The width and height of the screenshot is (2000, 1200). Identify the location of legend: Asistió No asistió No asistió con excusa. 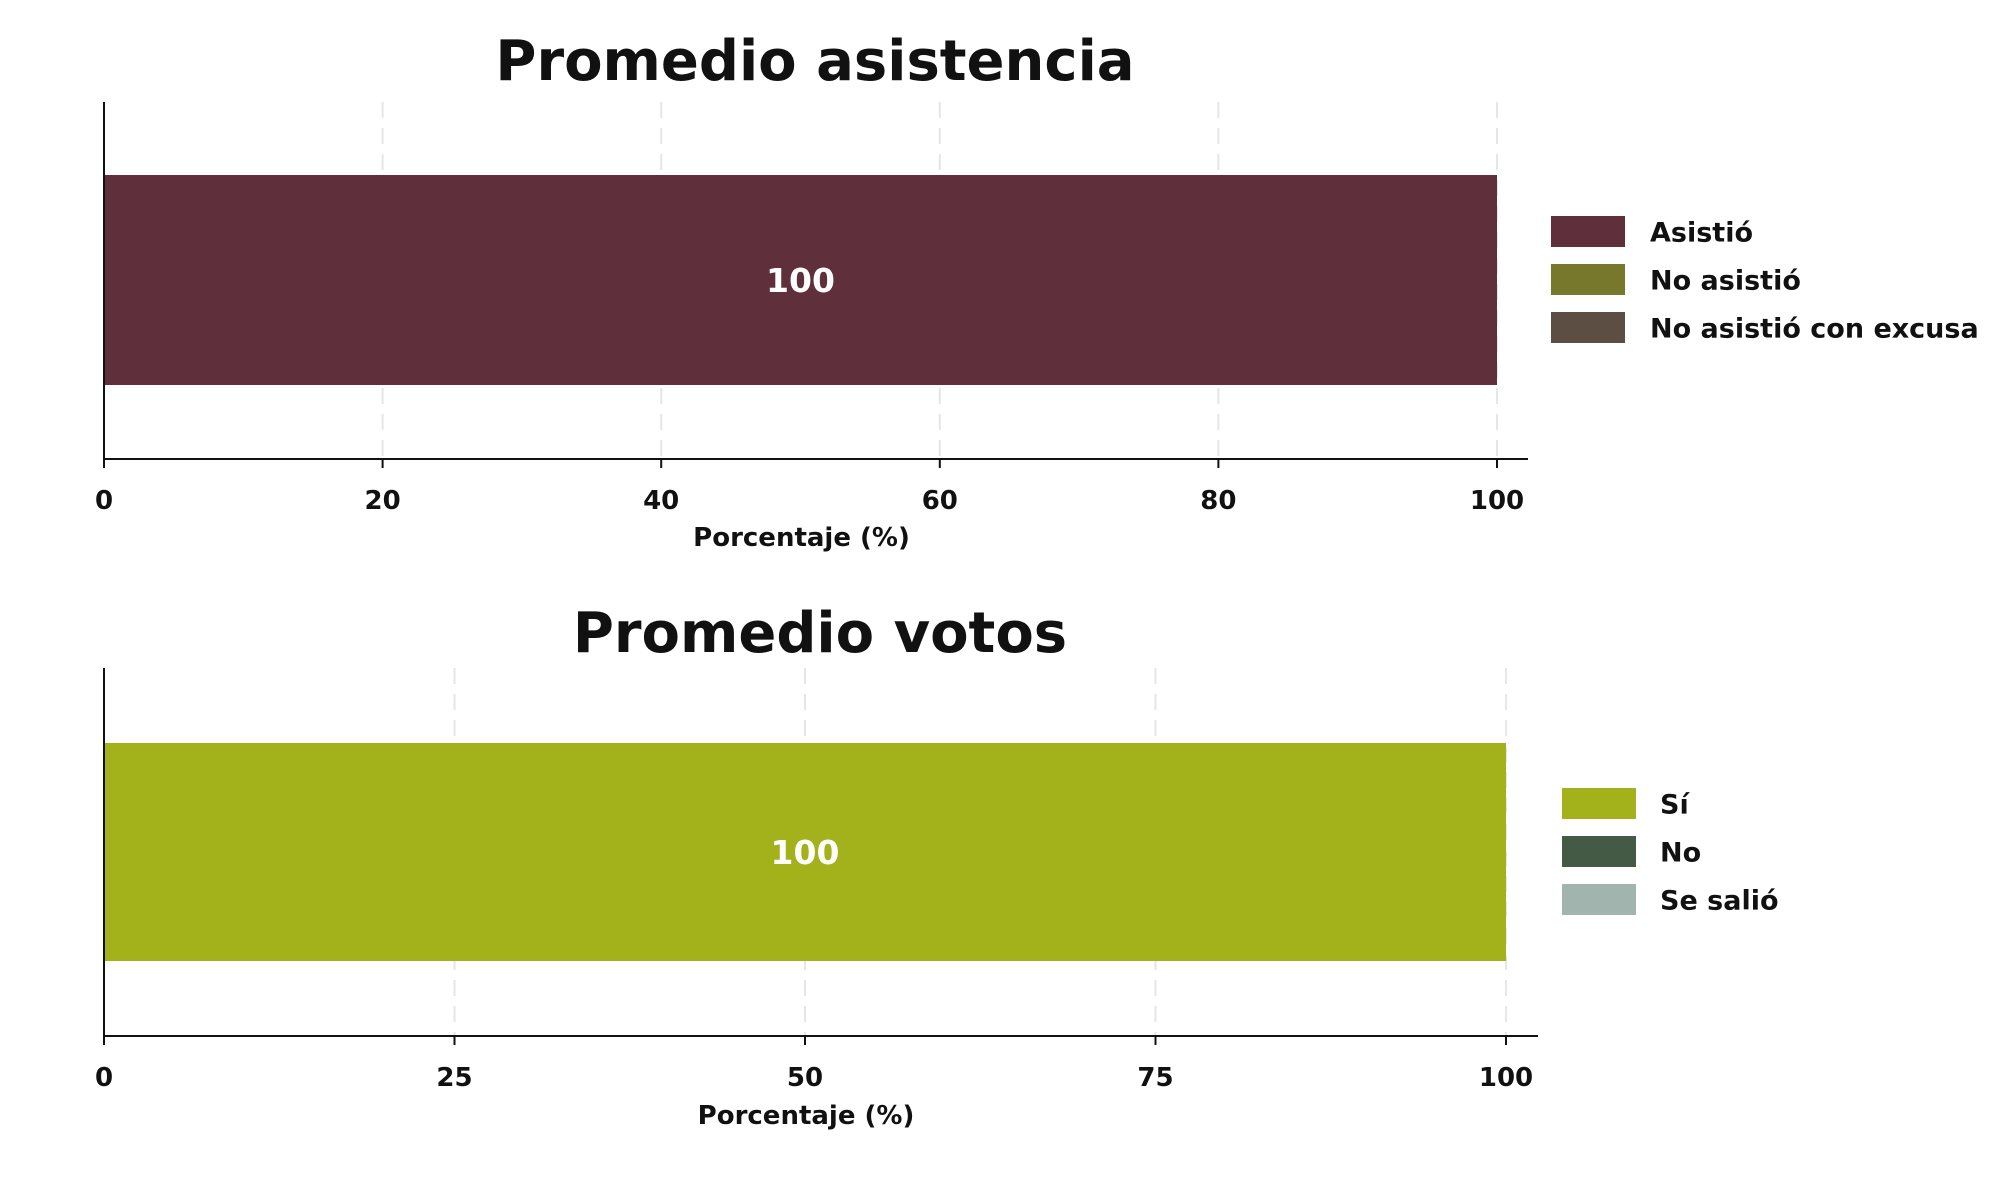
(1765, 280).